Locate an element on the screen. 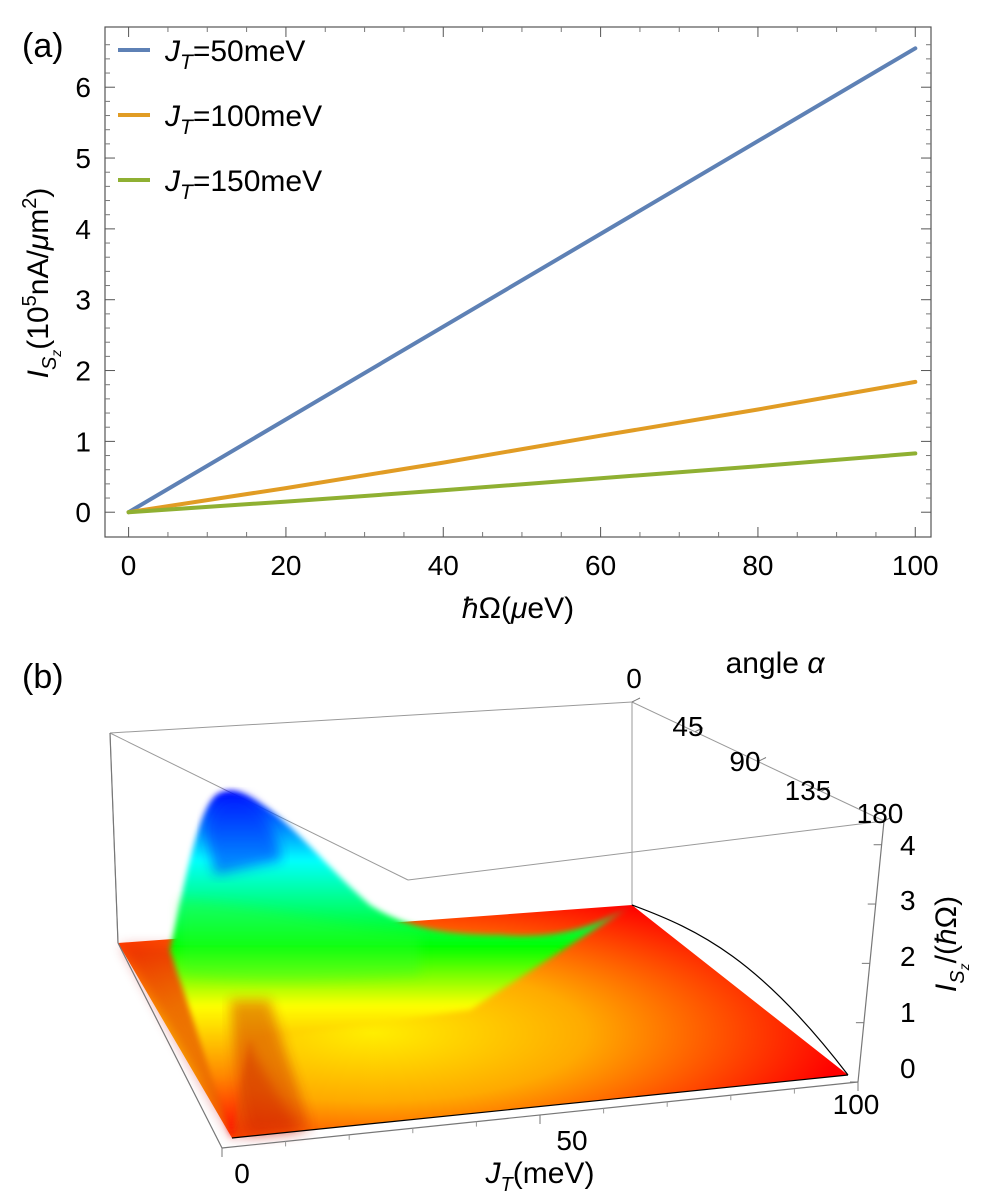 The height and width of the screenshot is (1196, 997). x-tick-label-0: 0 is located at coordinates (129, 565).